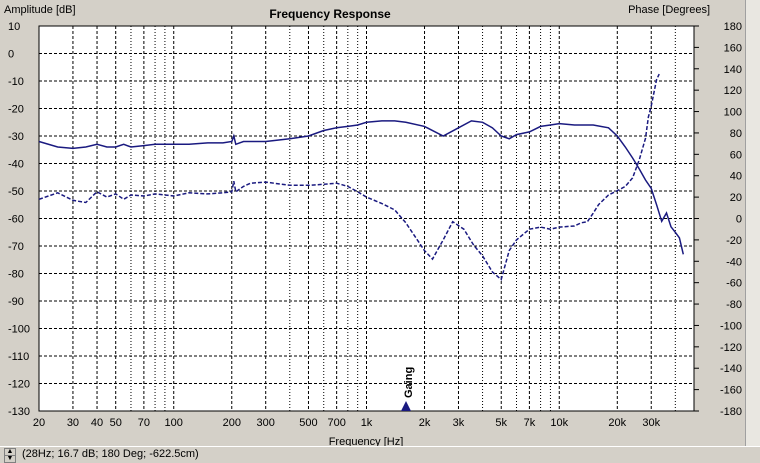  What do you see at coordinates (739, 220) in the screenshot?
I see `y-right-tick-label: 0` at bounding box center [739, 220].